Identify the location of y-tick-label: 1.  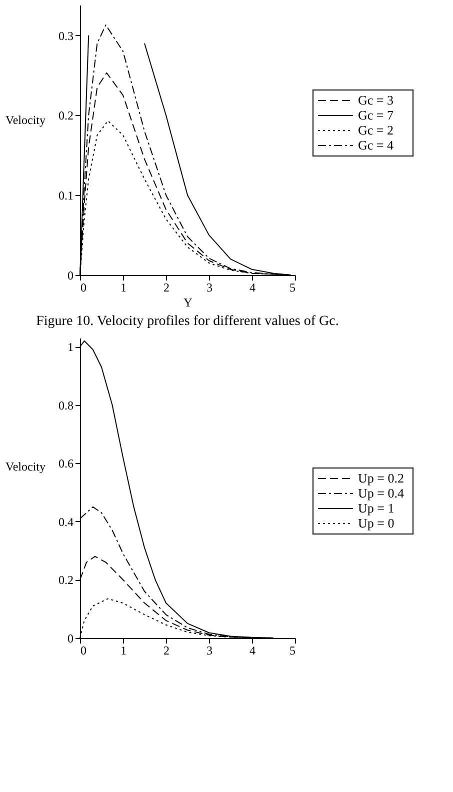
(71, 347).